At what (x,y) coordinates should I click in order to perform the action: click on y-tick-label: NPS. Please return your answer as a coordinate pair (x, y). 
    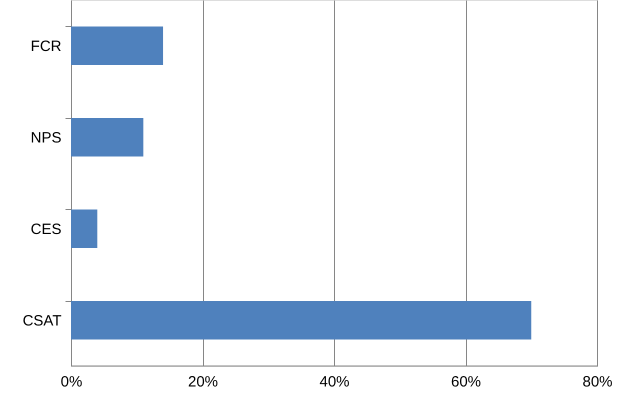
    Looking at the image, I should click on (46, 137).